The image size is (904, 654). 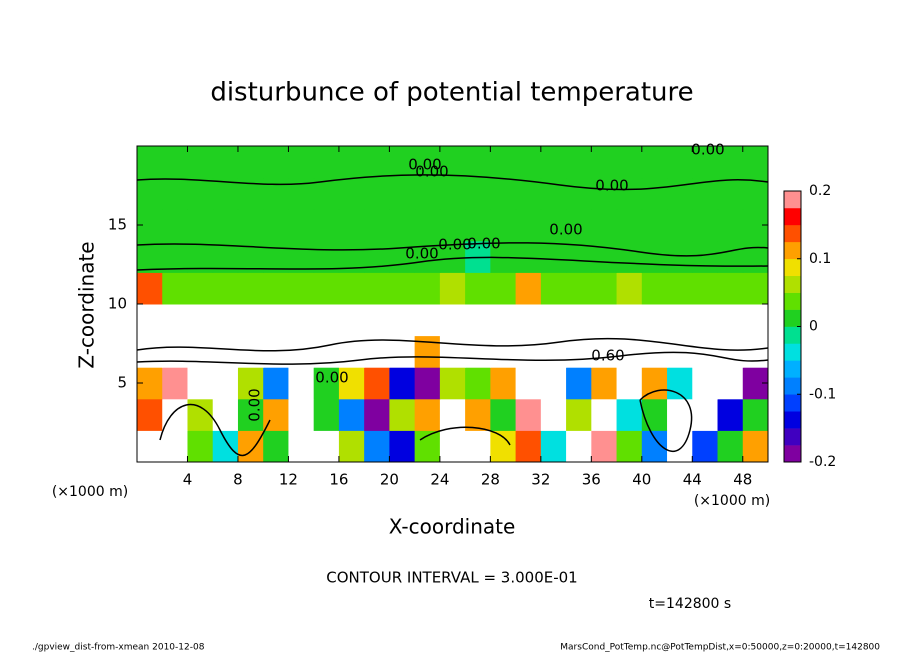 I want to click on x-tick-label: 12, so click(x=288, y=480).